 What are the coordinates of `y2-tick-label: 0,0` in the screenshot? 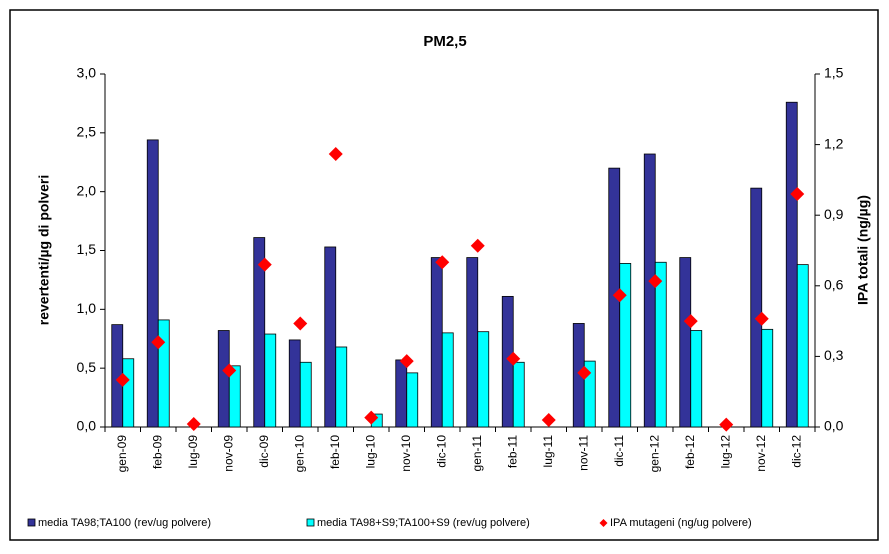 It's located at (834, 426).